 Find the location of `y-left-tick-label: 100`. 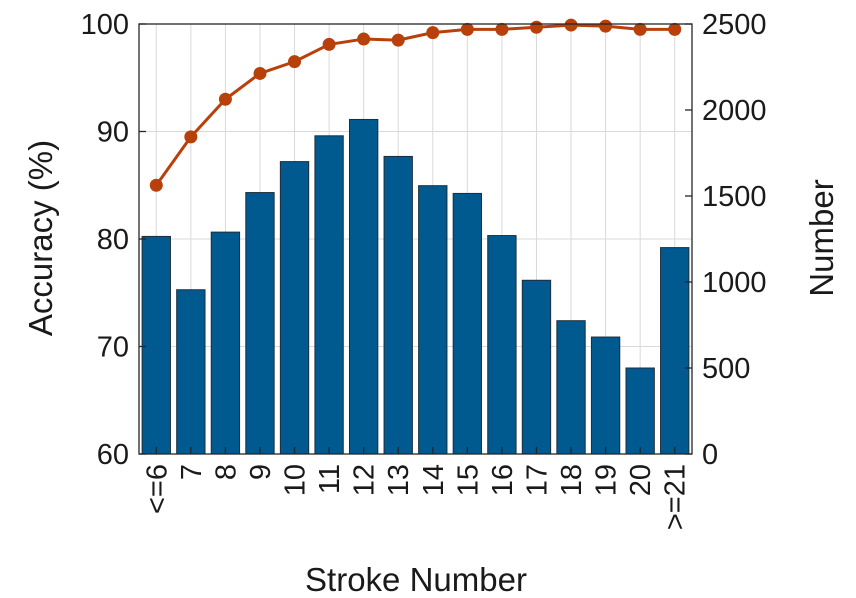

y-left-tick-label: 100 is located at coordinates (105, 25).